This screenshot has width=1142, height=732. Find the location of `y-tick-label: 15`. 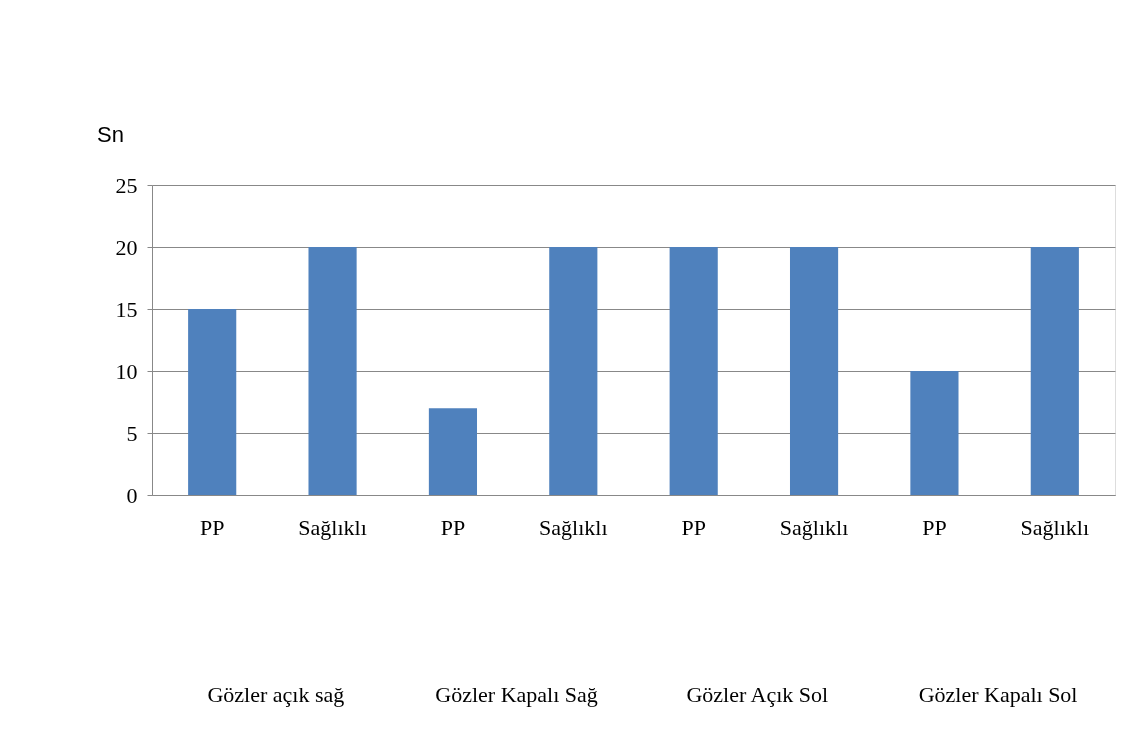

y-tick-label: 15 is located at coordinates (126, 309).